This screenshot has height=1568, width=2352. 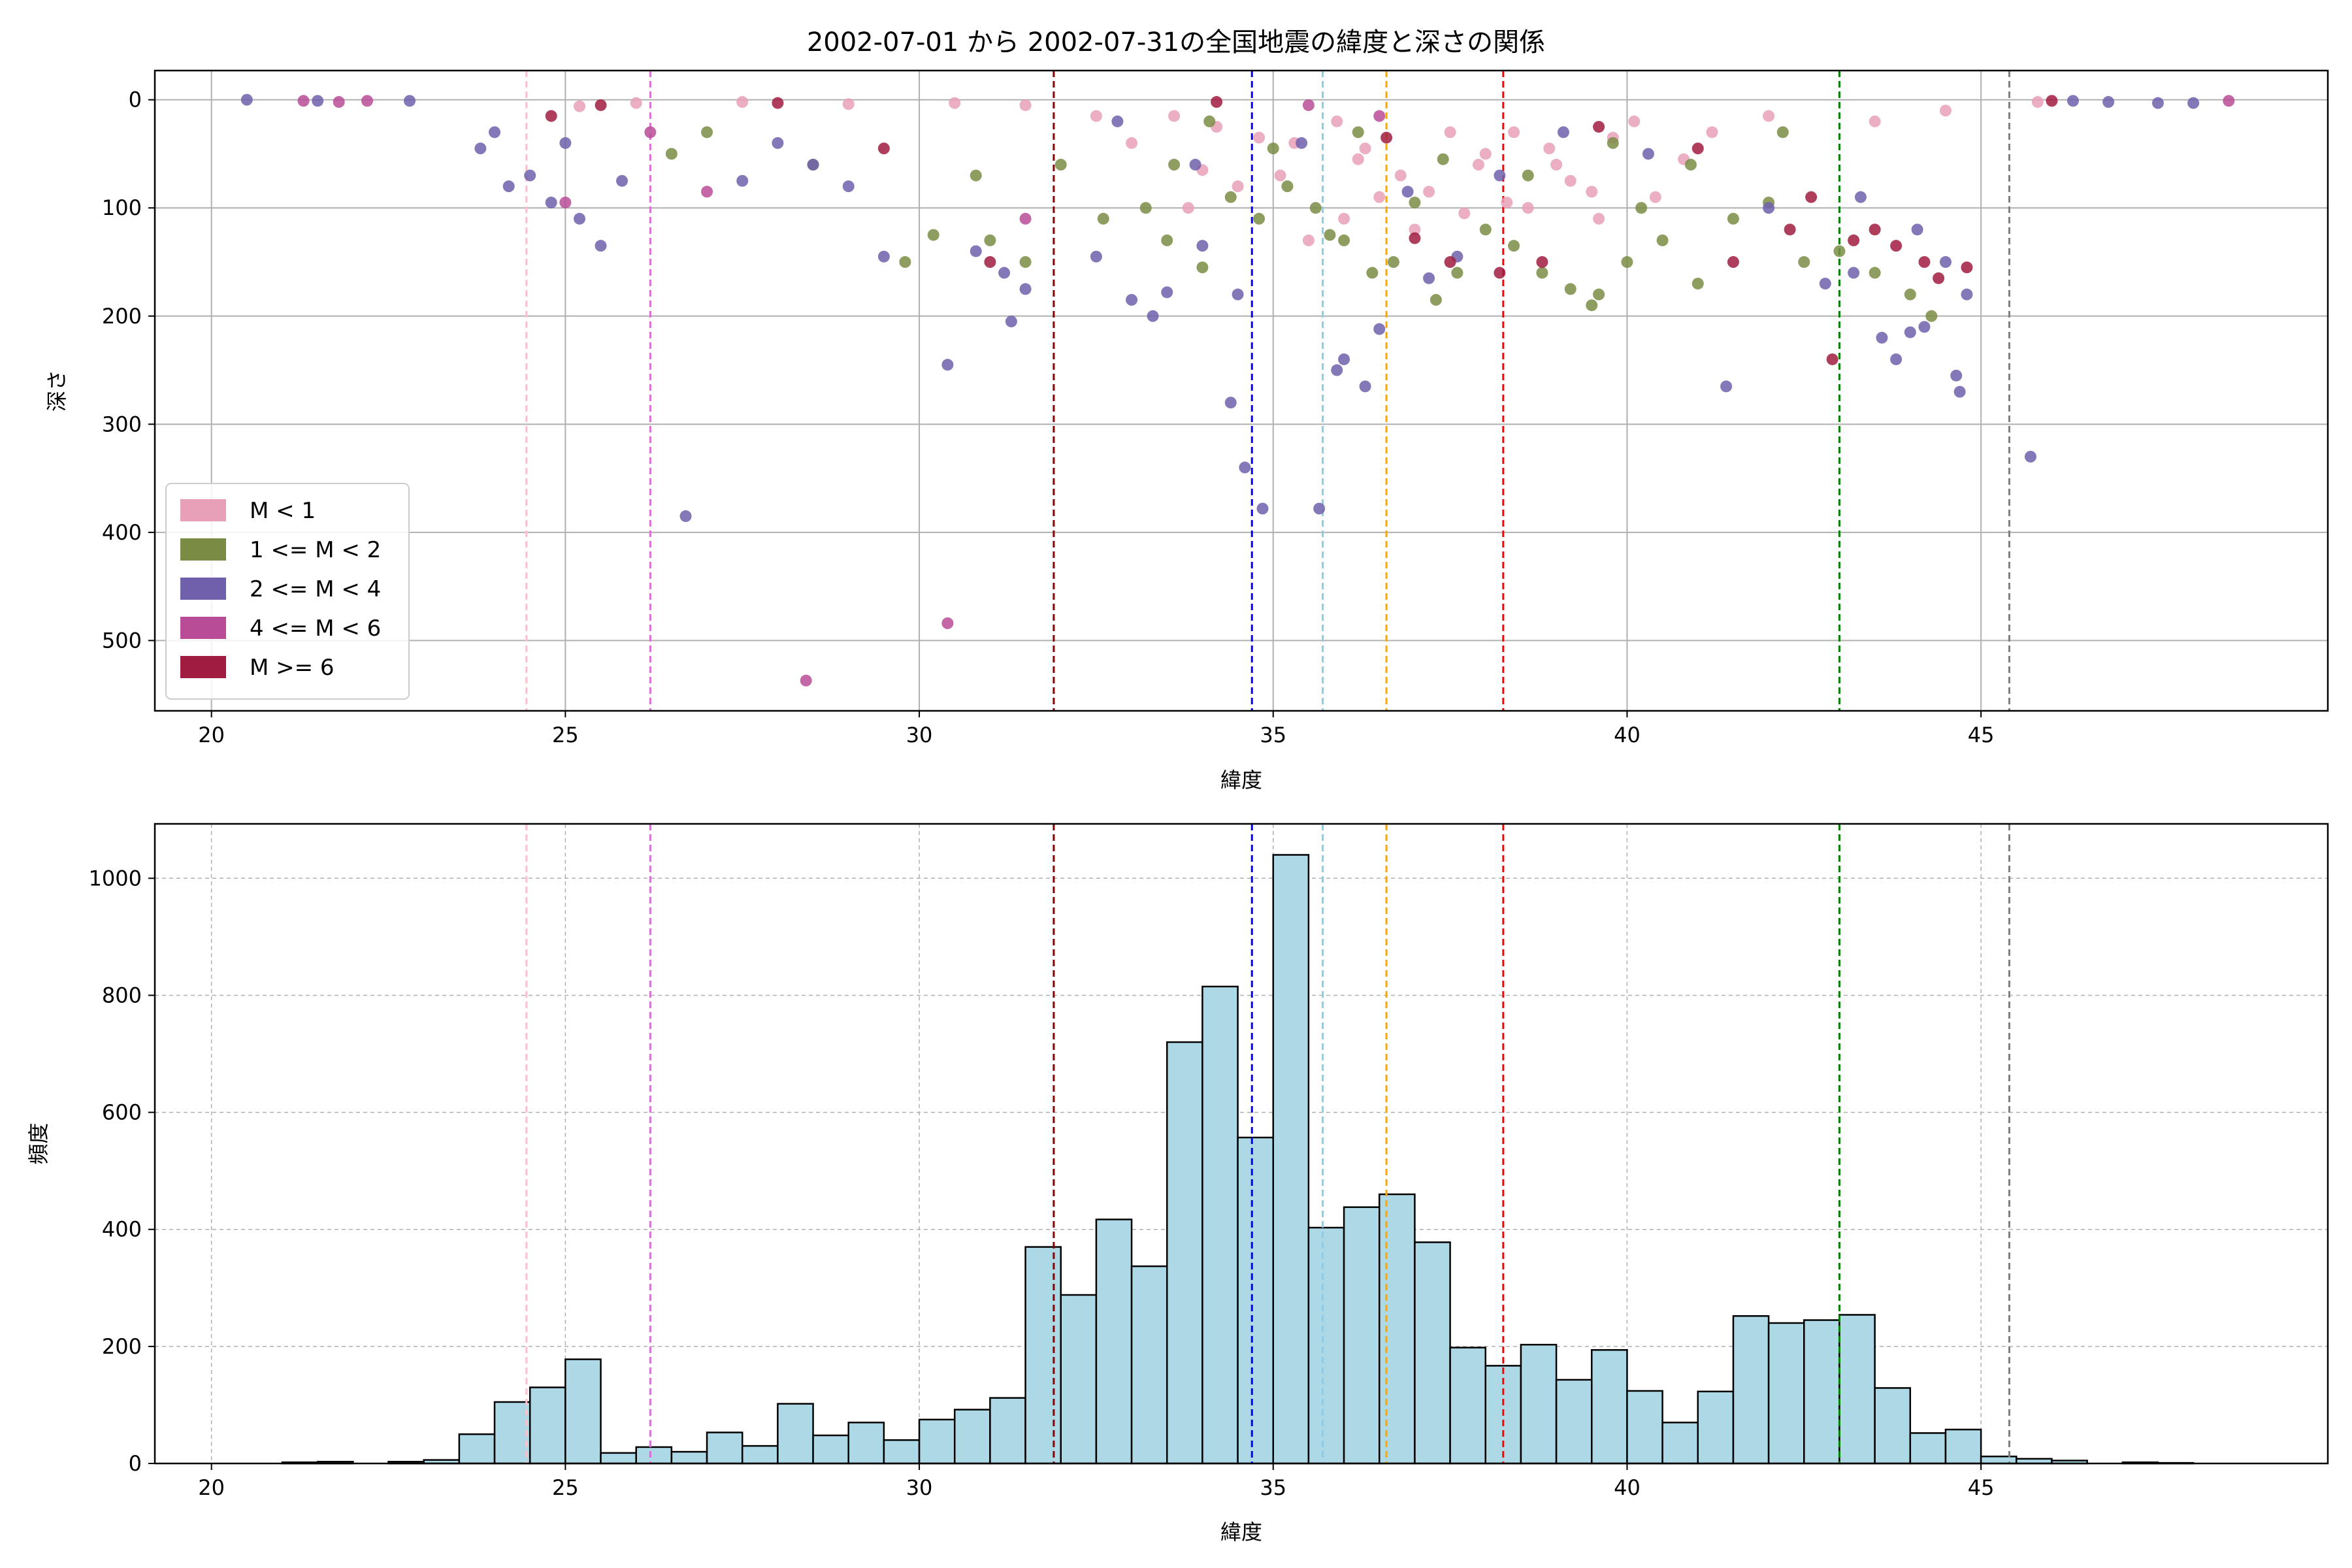 What do you see at coordinates (203, 549) in the screenshot?
I see `legend-swatch` at bounding box center [203, 549].